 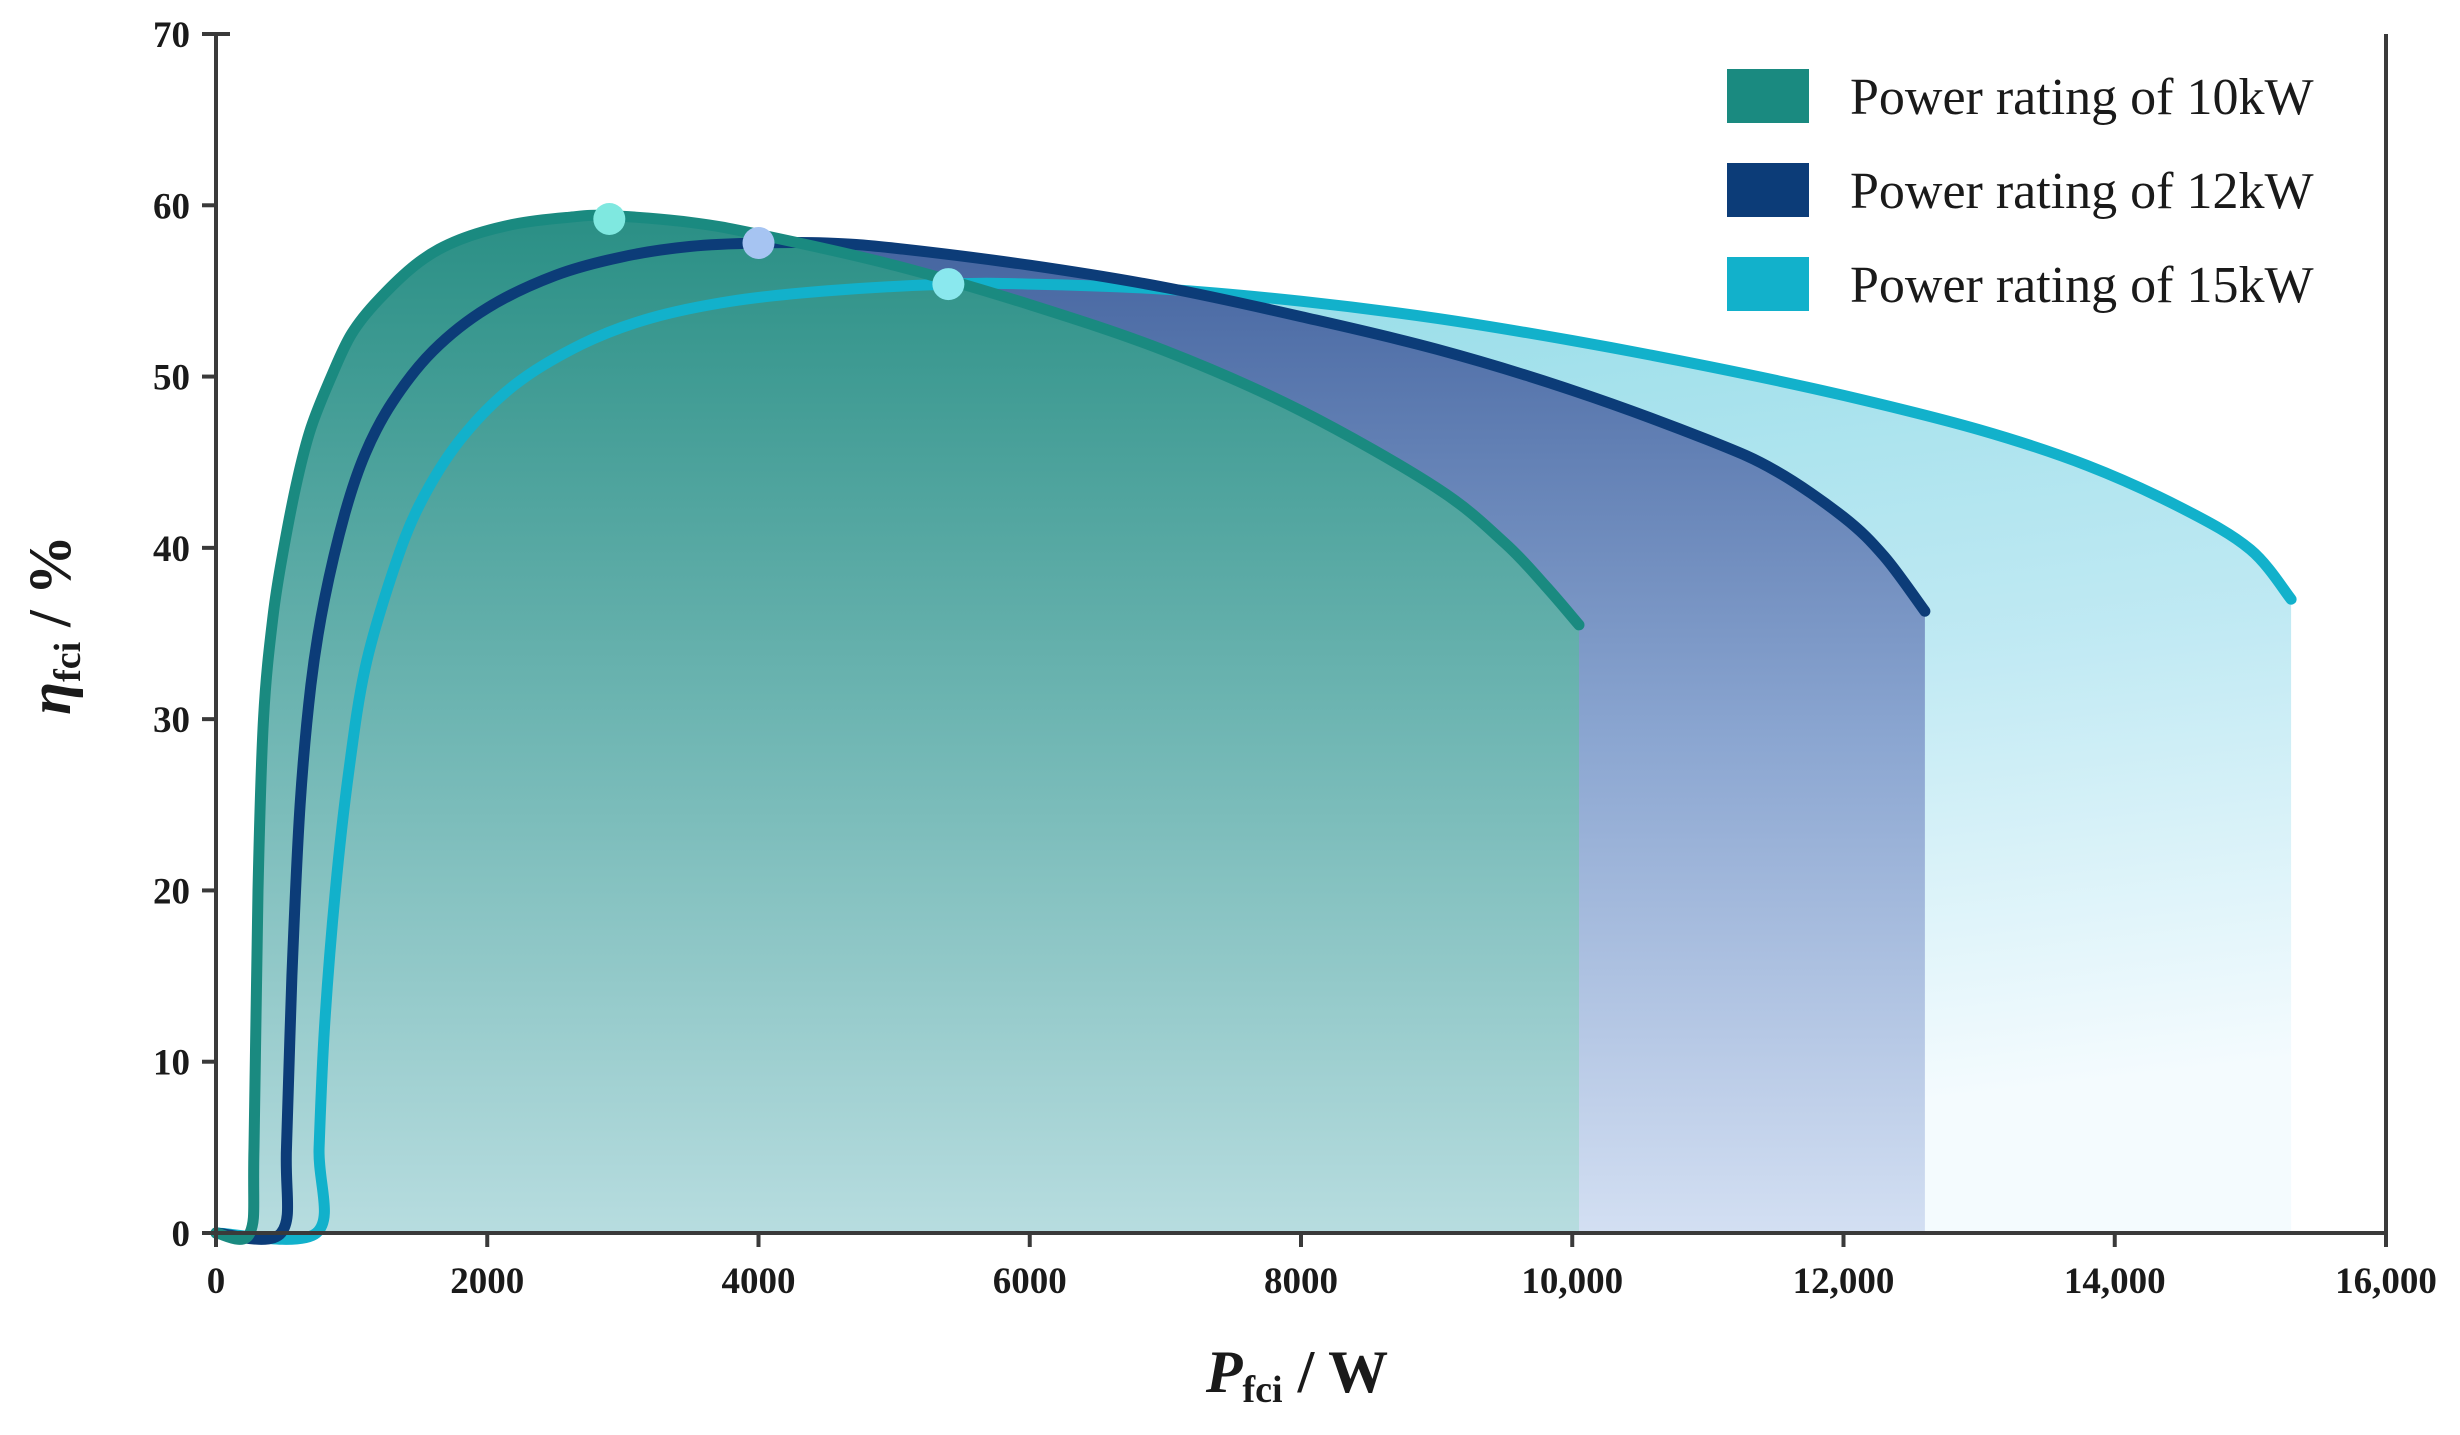 What do you see at coordinates (2082, 285) in the screenshot?
I see `legend-label-15kw: Power rating of 15kW` at bounding box center [2082, 285].